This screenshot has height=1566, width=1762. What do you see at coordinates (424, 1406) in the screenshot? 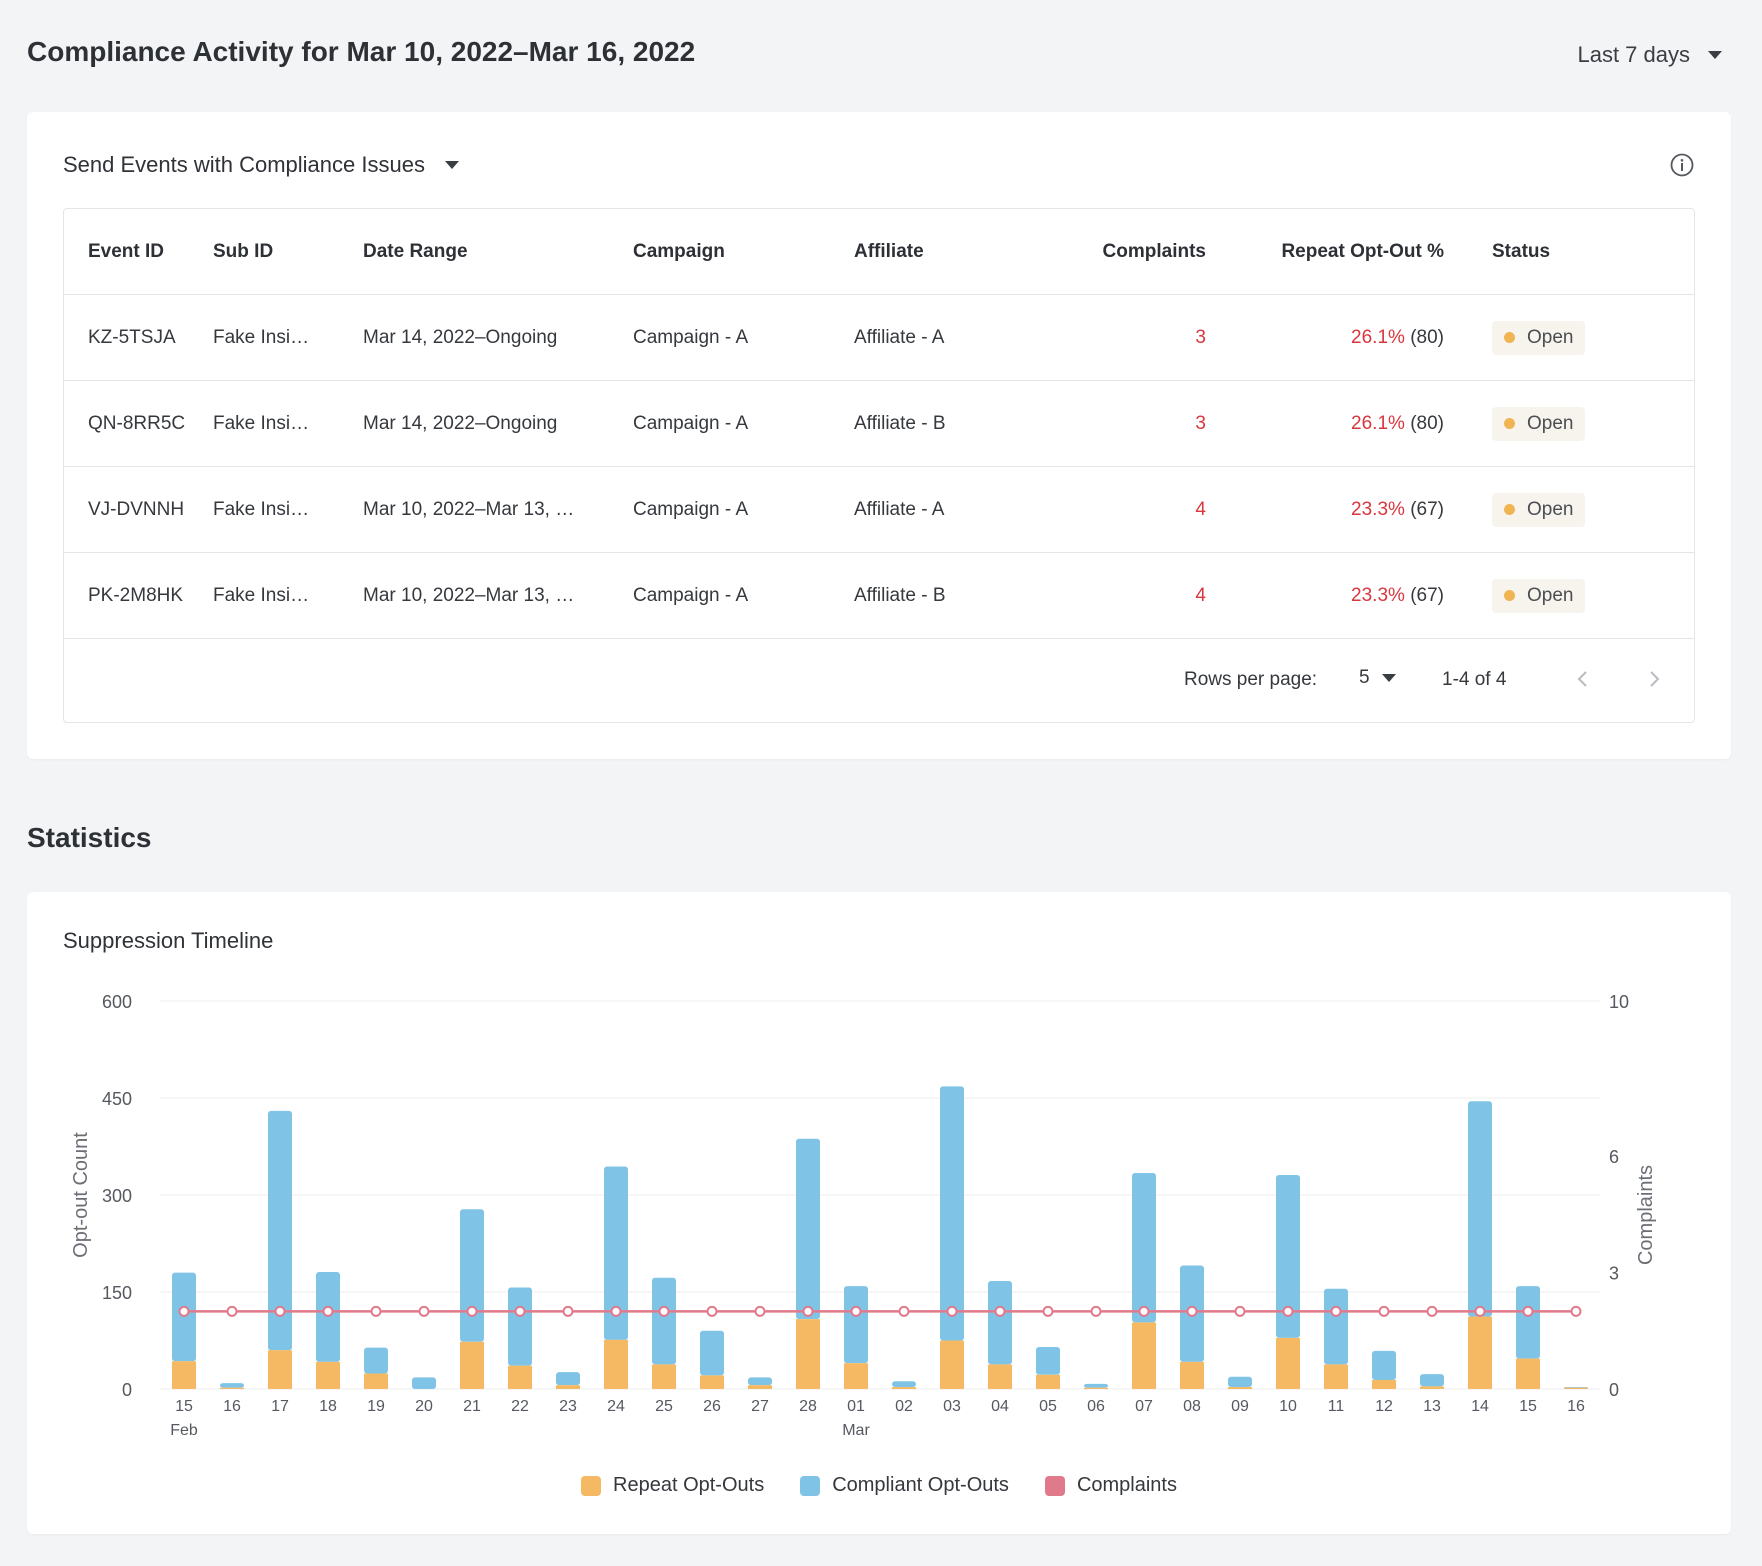
I see `x-tick-label: 20` at bounding box center [424, 1406].